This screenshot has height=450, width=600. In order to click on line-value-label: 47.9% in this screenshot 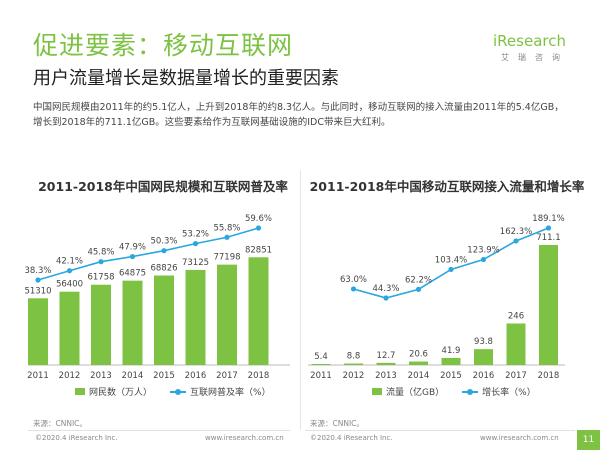, I will do `click(132, 248)`.